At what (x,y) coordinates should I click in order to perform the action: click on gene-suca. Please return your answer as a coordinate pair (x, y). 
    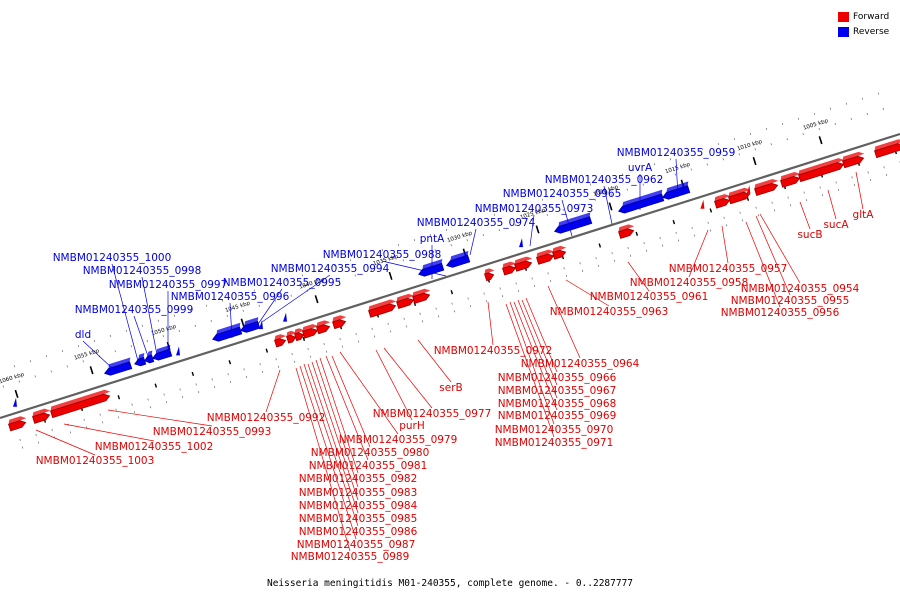
    Looking at the image, I should click on (821, 170).